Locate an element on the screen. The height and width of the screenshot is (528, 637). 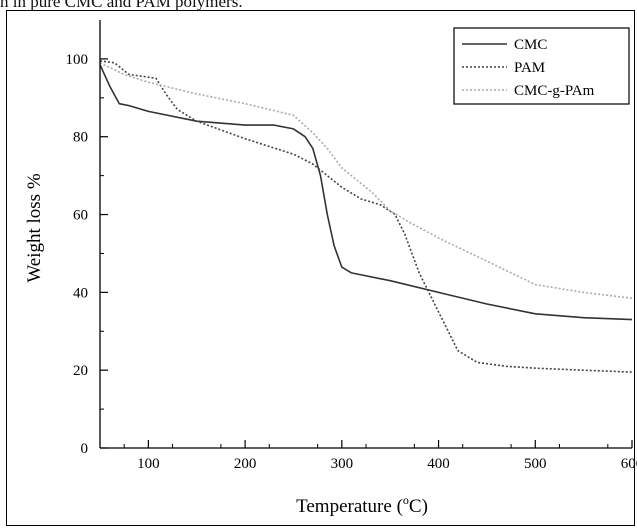
x-axis-title-main: Temperature ( is located at coordinates (349, 506).